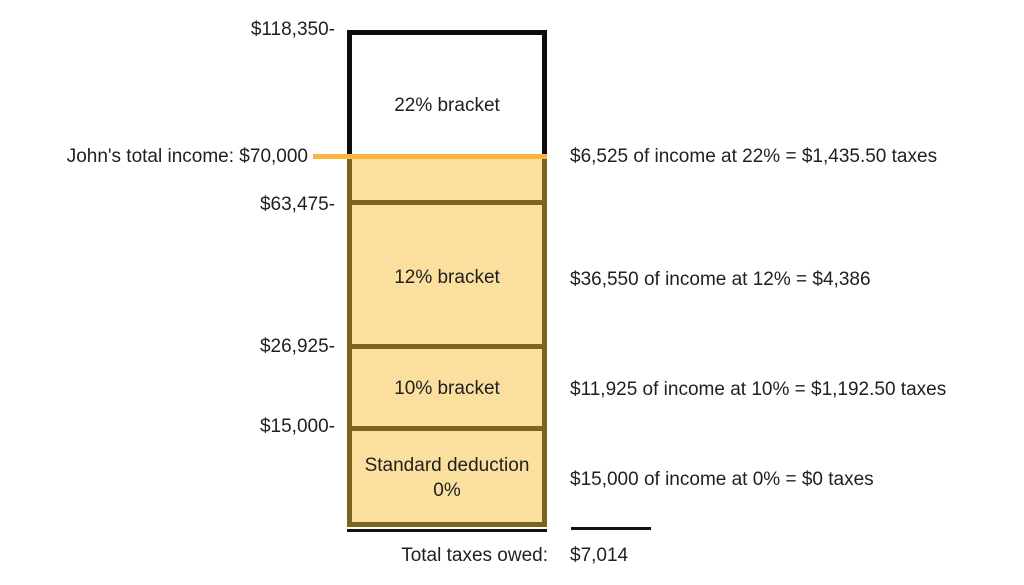 The image size is (1024, 585). What do you see at coordinates (447, 105) in the screenshot?
I see `bracket-22-label: 22% bracket` at bounding box center [447, 105].